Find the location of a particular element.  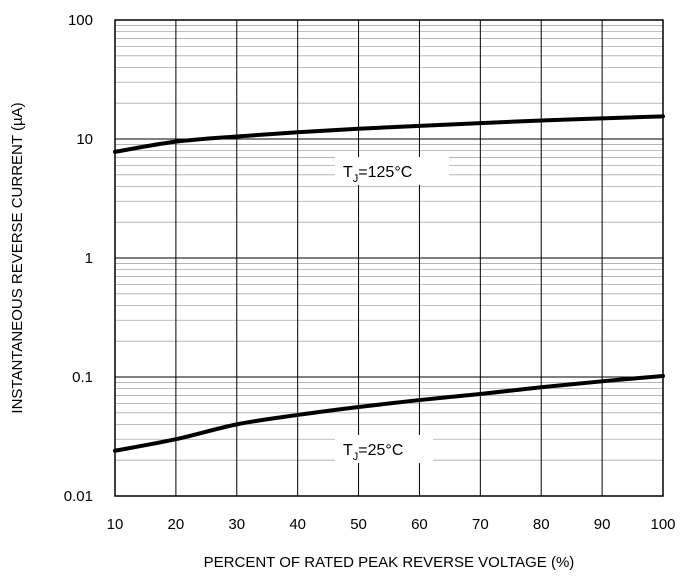

x-tick-label: 90 is located at coordinates (602, 524).